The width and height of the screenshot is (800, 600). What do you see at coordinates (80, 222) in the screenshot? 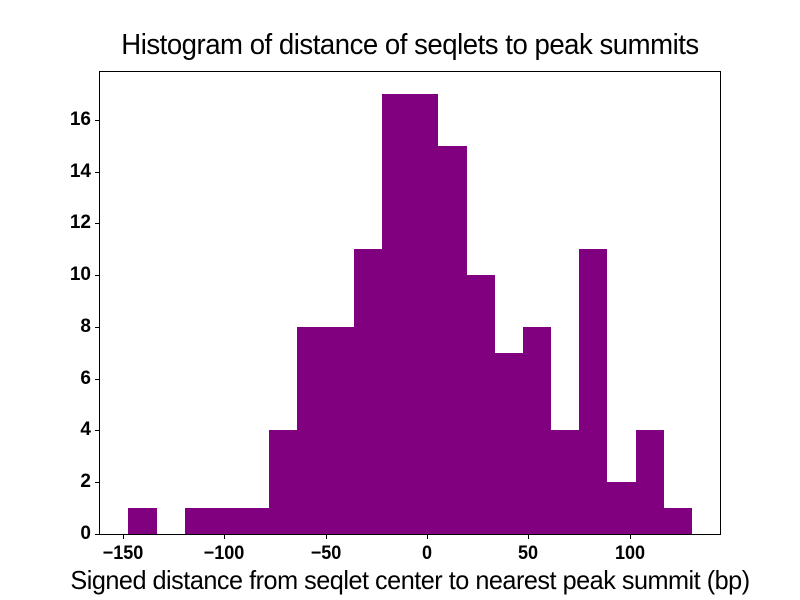
I see `y-tick-label: 12` at bounding box center [80, 222].